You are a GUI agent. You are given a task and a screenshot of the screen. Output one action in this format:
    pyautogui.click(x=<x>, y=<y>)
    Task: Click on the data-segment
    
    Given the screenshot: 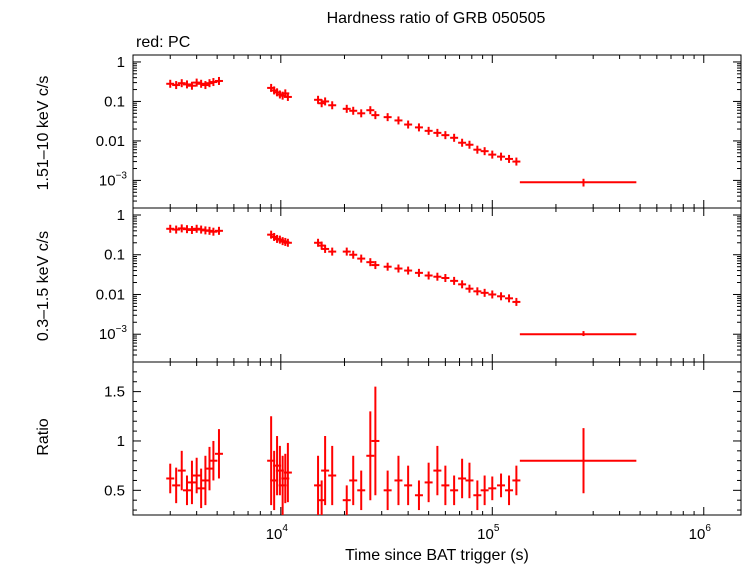 What is the action you would take?
    pyautogui.click(x=578, y=182)
    